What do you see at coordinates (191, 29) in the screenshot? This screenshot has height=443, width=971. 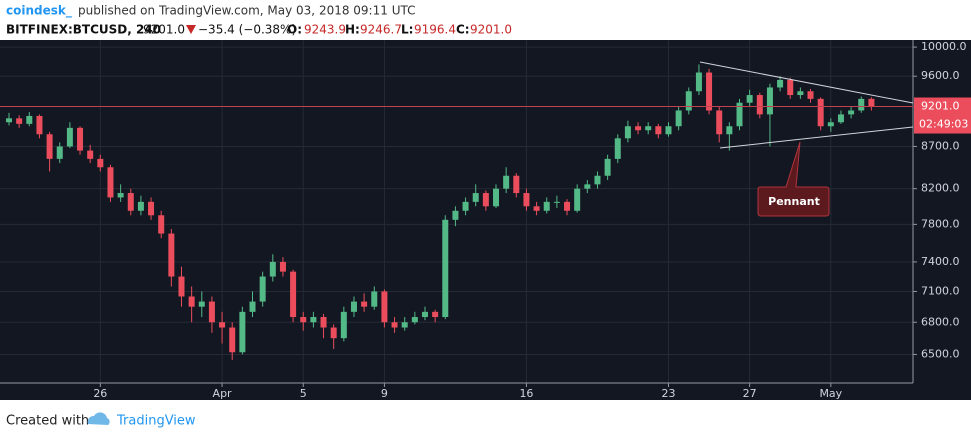 I see `down-arrow` at bounding box center [191, 29].